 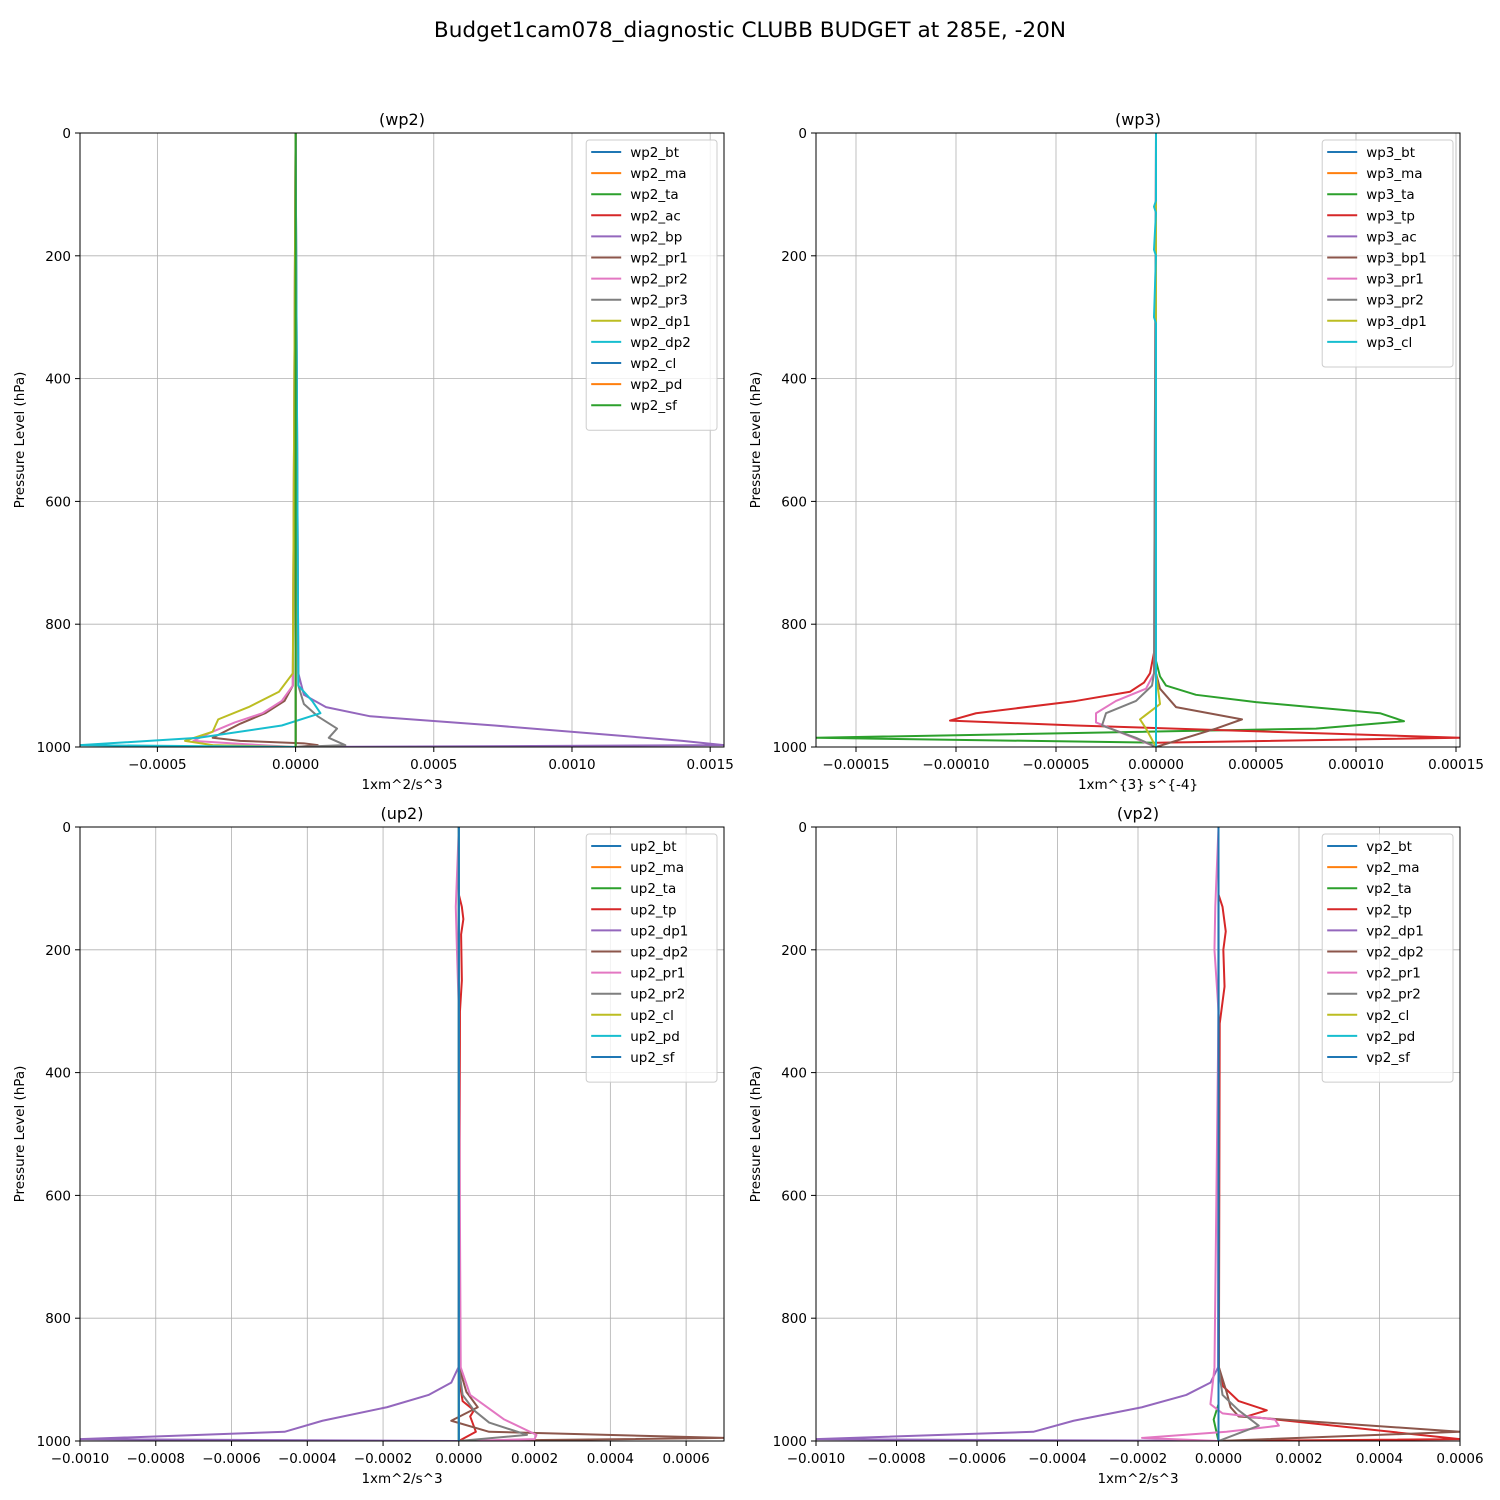 I want to click on legend-label: up2_ta, so click(x=653, y=889).